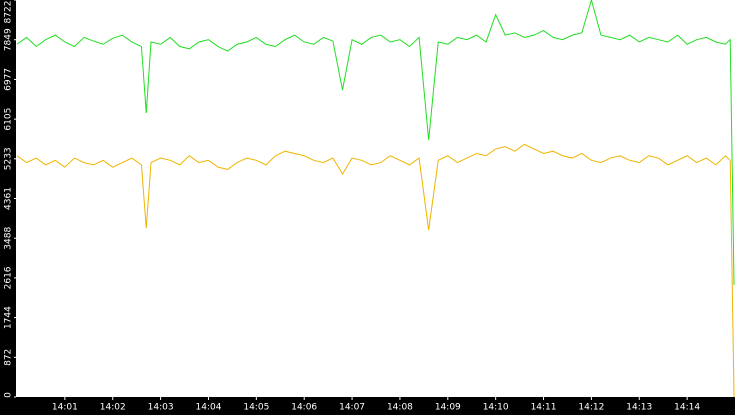  What do you see at coordinates (352, 408) in the screenshot?
I see `x-tick-label: 14:07` at bounding box center [352, 408].